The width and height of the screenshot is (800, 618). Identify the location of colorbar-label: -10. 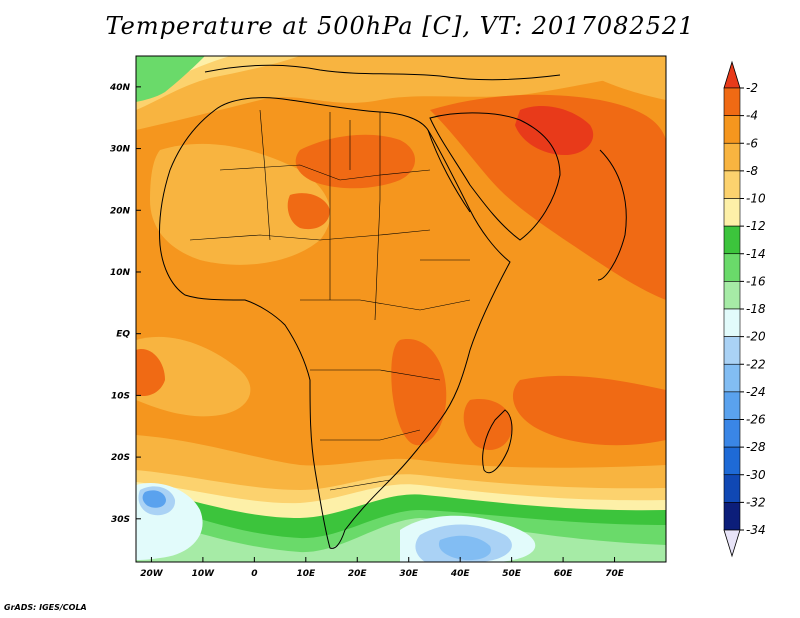
(756, 199).